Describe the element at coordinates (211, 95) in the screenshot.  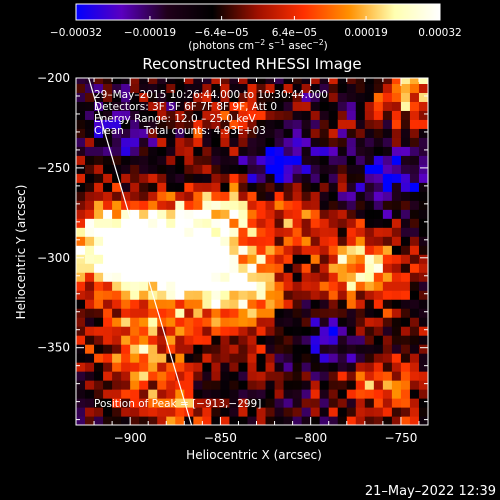
I see `annotation-line: 29–May–2015 10:26:44.000 to 10:30:44.000` at that location.